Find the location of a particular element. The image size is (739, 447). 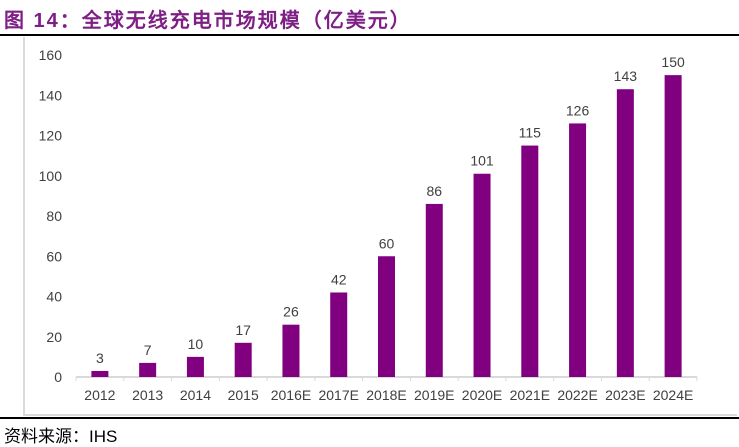

x-tick-label: 2024E is located at coordinates (673, 395).